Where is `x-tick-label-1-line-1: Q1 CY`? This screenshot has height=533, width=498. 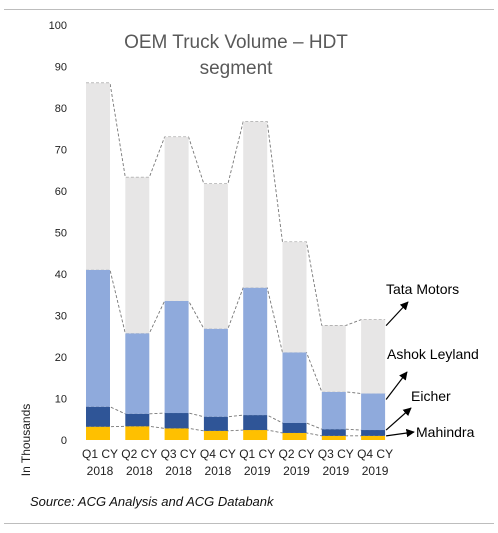 x-tick-label-1-line-1: Q1 CY is located at coordinates (100, 454).